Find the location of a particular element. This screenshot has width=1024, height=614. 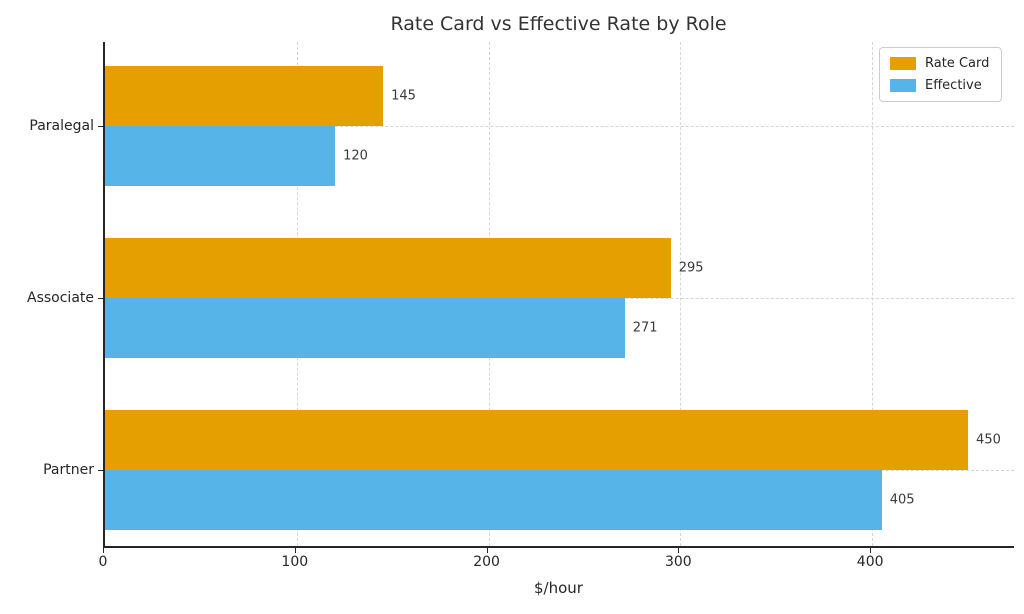

legend-swatch-effective is located at coordinates (903, 85).